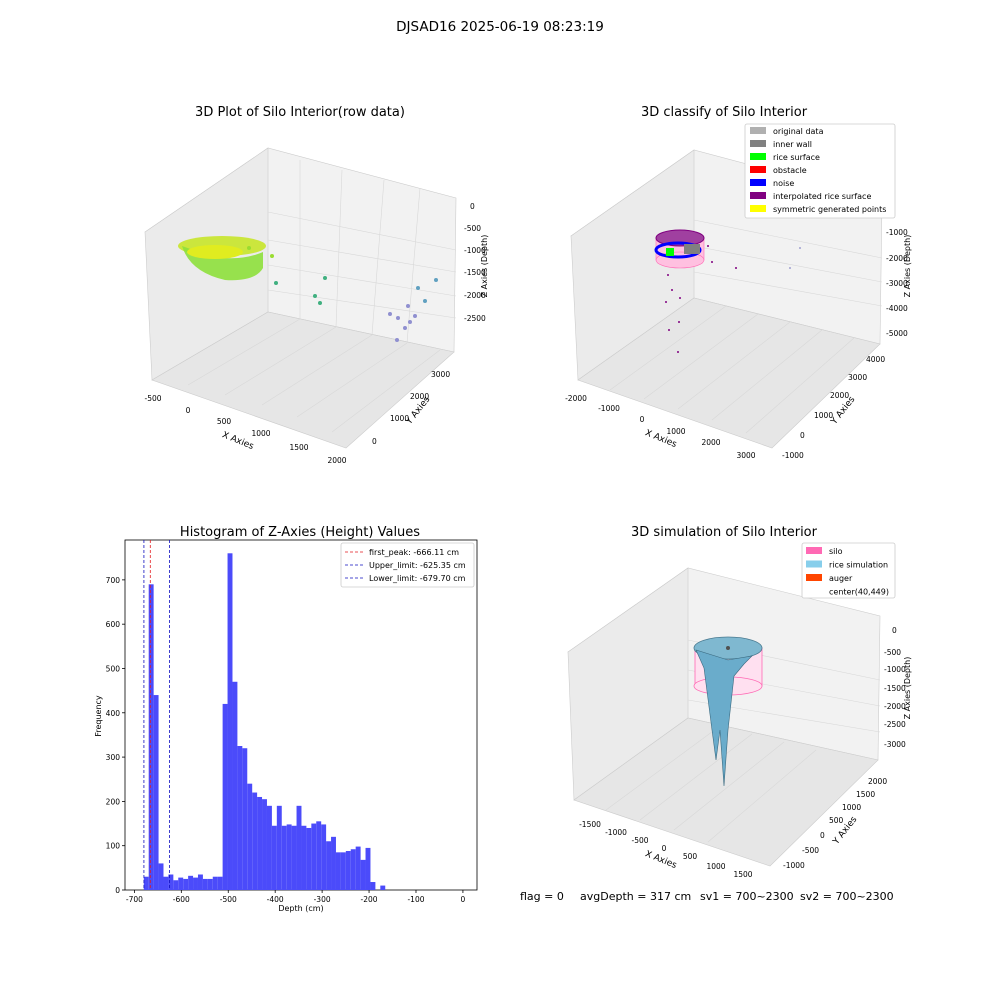  Describe the element at coordinates (117, 890) in the screenshot. I see `histogram-ytick-label: 0` at that location.